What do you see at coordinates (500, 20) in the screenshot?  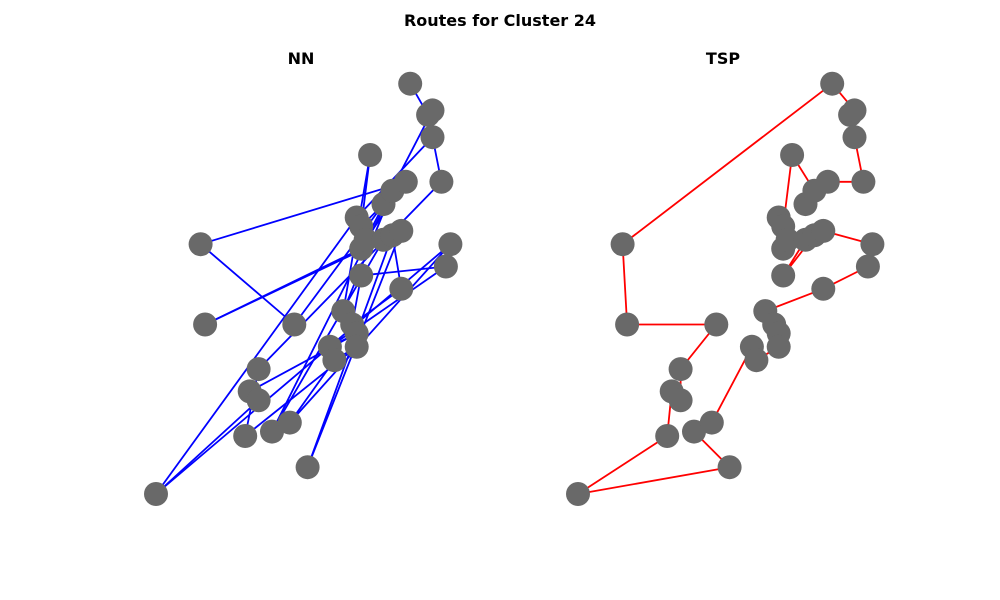 I see `figure-title: Routes for Cluster 24` at bounding box center [500, 20].